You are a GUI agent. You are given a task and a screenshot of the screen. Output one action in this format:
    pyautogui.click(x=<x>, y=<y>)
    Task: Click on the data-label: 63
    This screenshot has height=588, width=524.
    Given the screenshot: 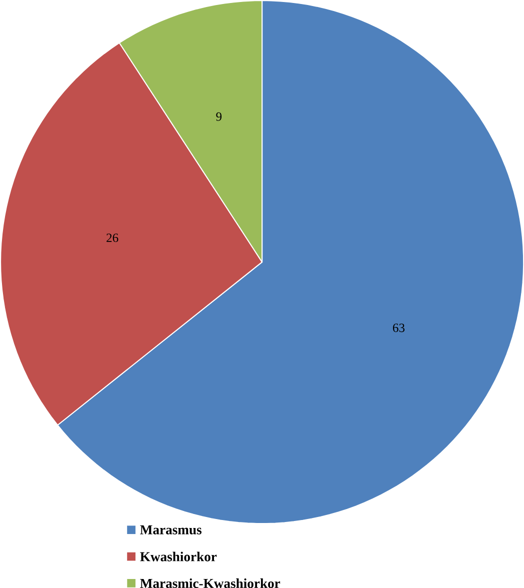 What is the action you would take?
    pyautogui.click(x=398, y=328)
    